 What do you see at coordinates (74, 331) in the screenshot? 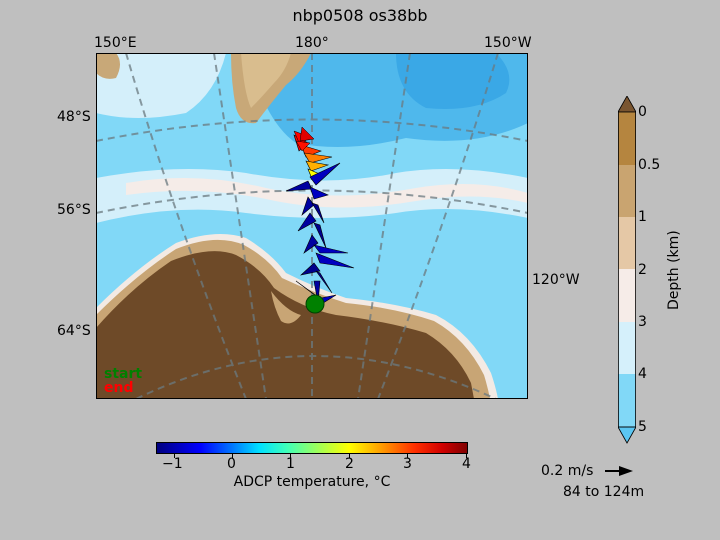
I see `lat-label-64s: 64°S` at bounding box center [74, 331].